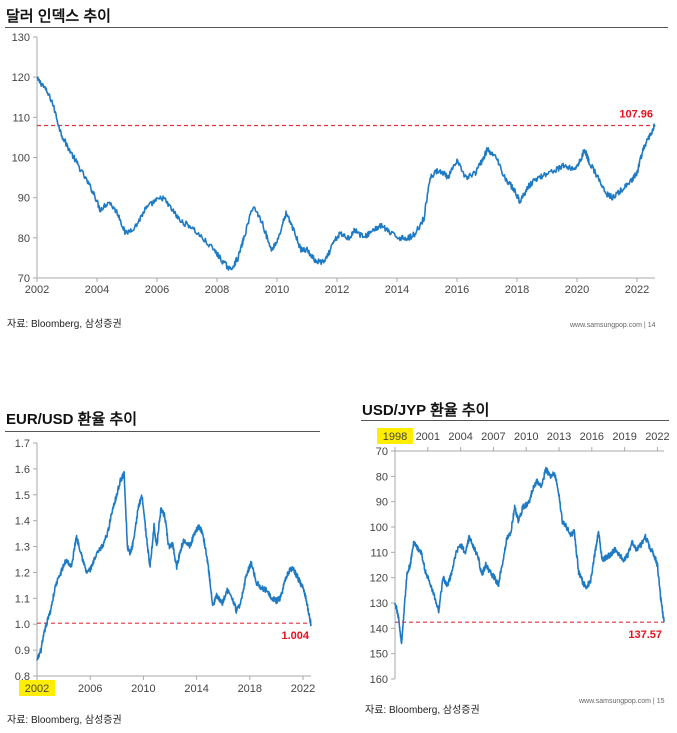 The image size is (677, 733). Describe the element at coordinates (379, 680) in the screenshot. I see `y-tick-label: 160` at that location.